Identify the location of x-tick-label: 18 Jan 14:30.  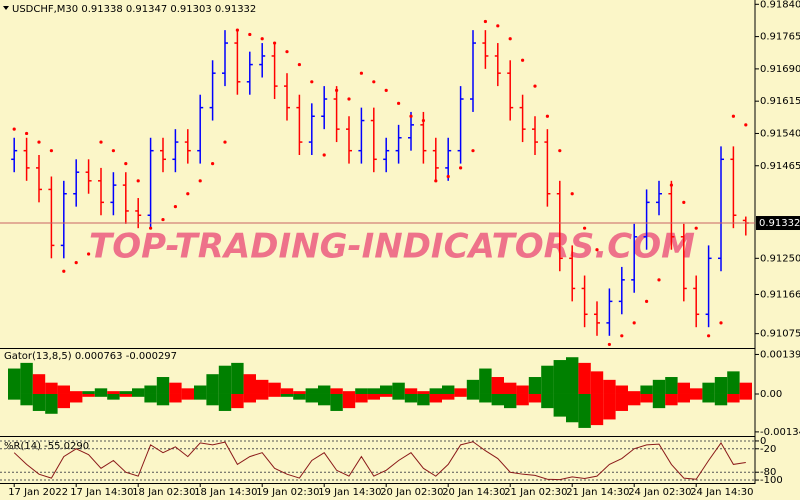
(225, 492).